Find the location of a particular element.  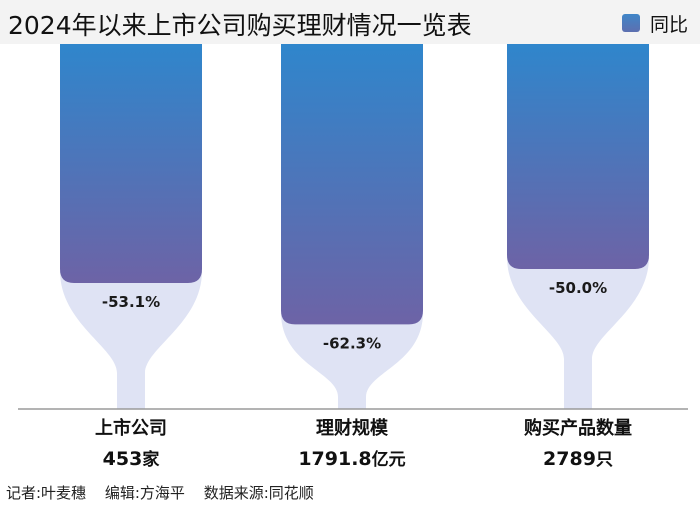

data-label: -53.1% is located at coordinates (131, 302).